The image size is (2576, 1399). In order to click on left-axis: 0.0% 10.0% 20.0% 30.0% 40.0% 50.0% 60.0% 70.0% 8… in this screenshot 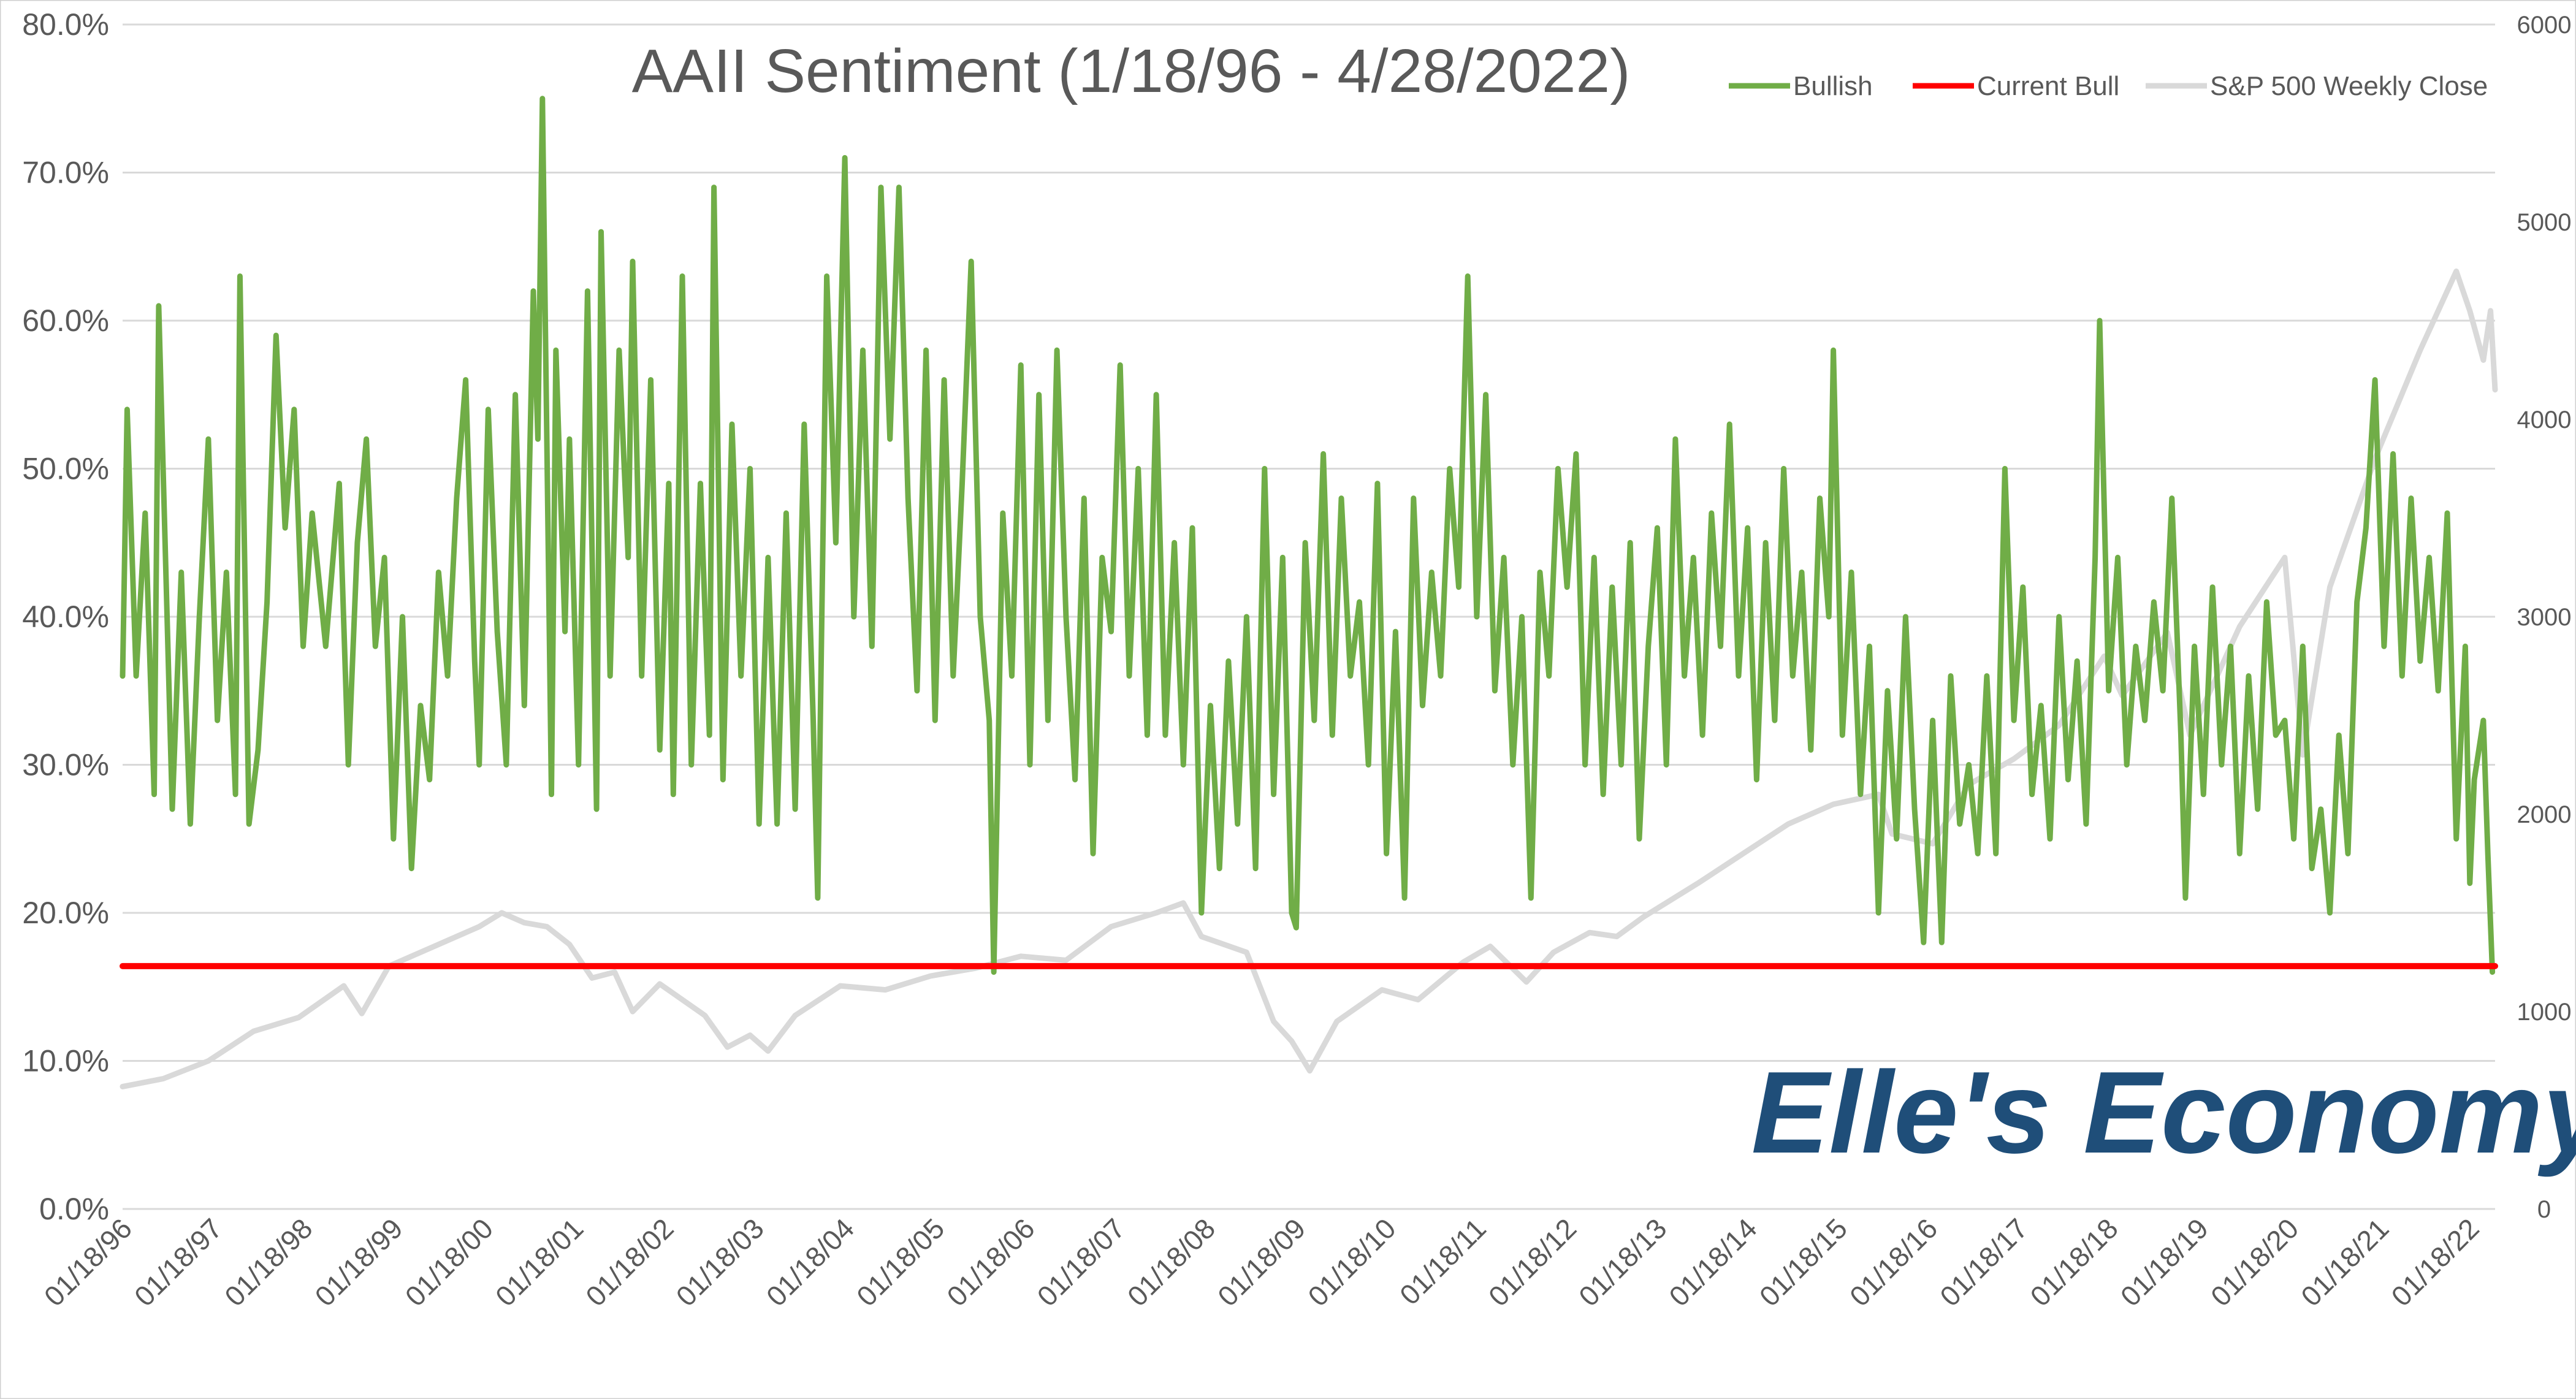, I will do `click(65, 616)`.